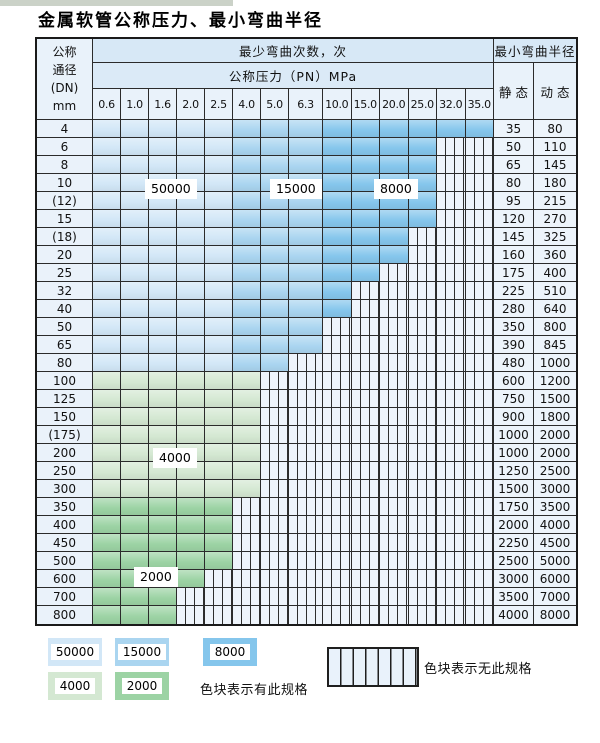 This screenshot has width=600, height=743. Describe the element at coordinates (555, 453) in the screenshot. I see `dynamic-radius-cell: 2000` at that location.